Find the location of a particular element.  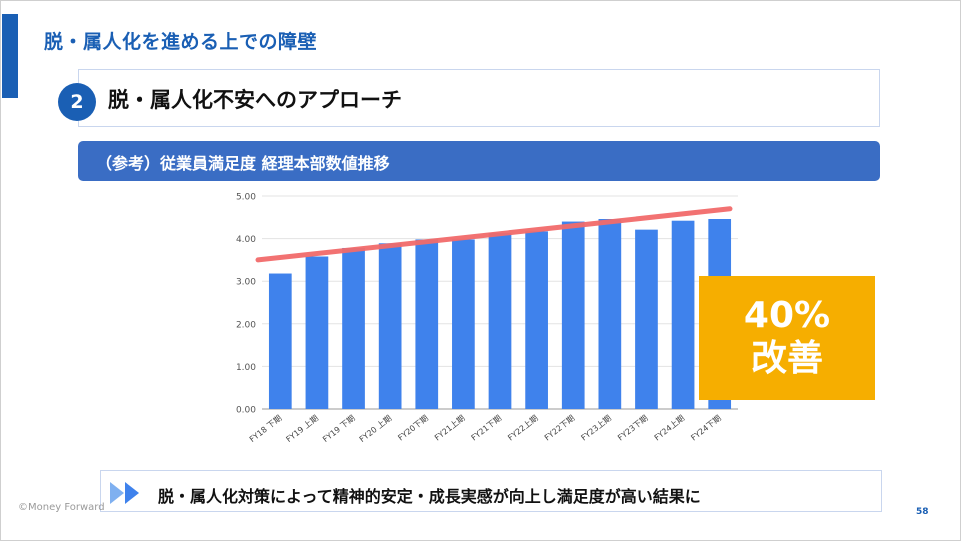

x-tick-label: FY24上期 is located at coordinates (670, 427).